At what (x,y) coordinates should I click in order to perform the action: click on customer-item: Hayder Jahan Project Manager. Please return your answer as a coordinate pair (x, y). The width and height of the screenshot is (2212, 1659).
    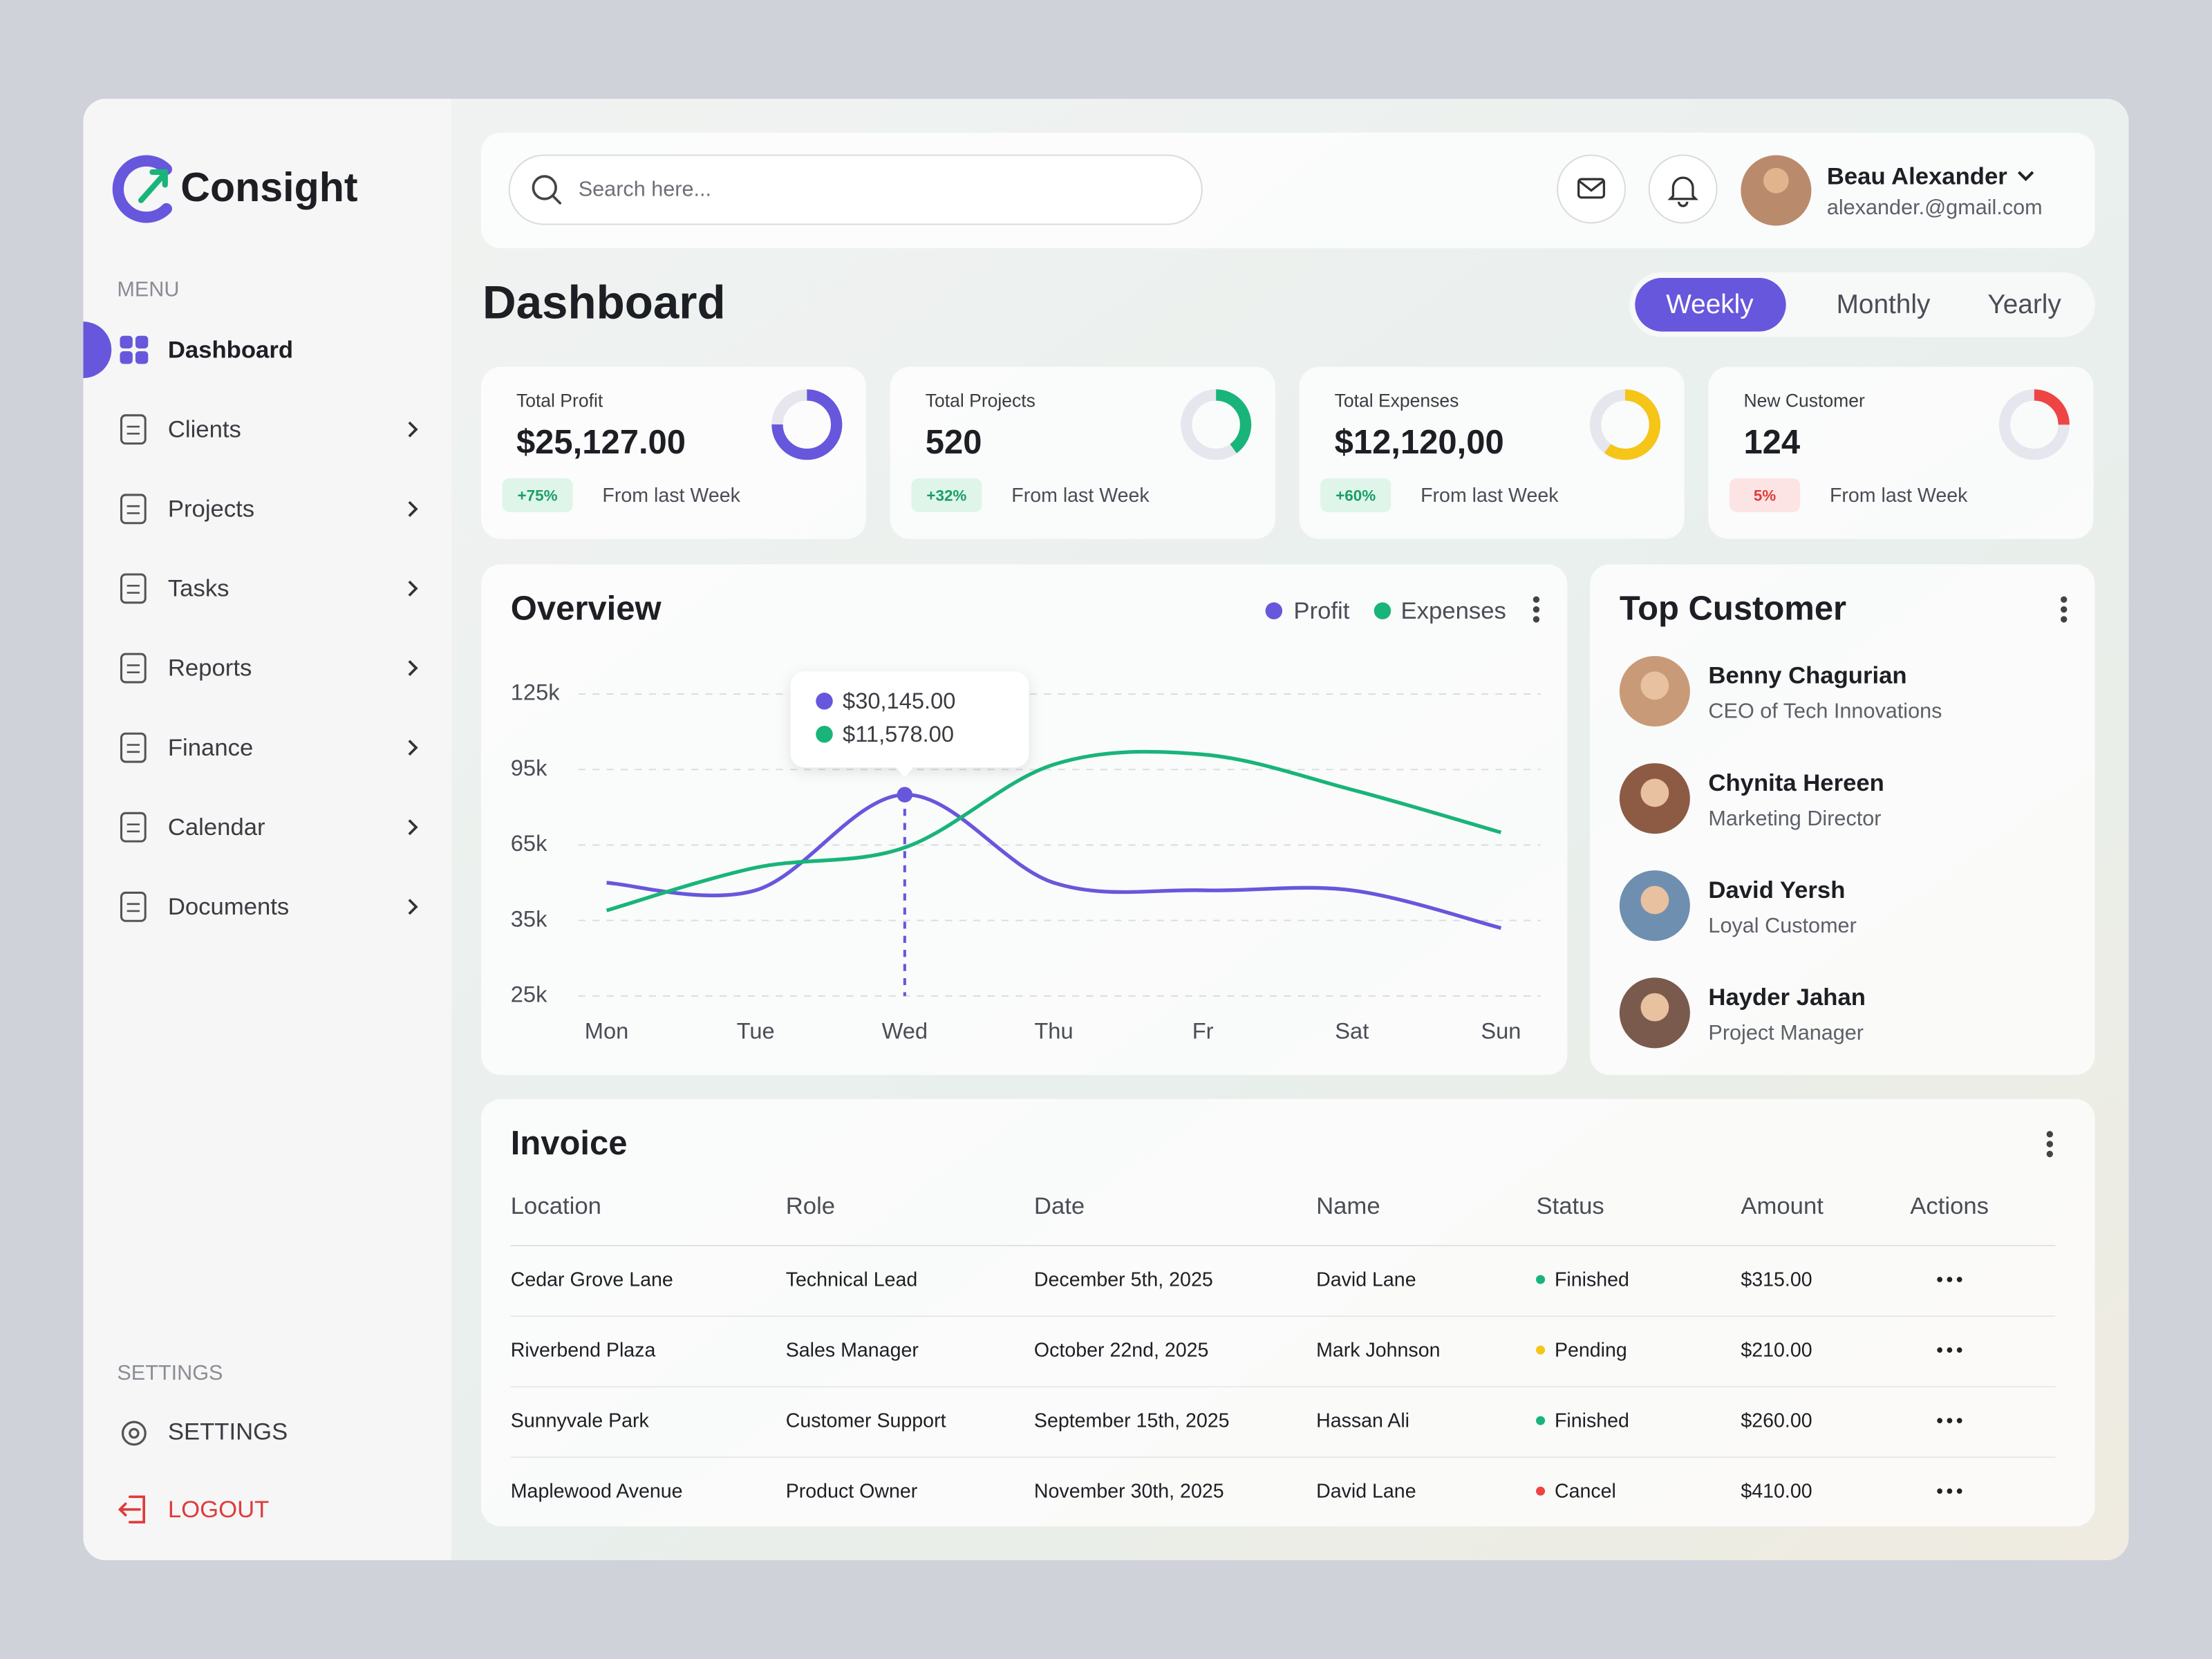
    Looking at the image, I should click on (1742, 1013).